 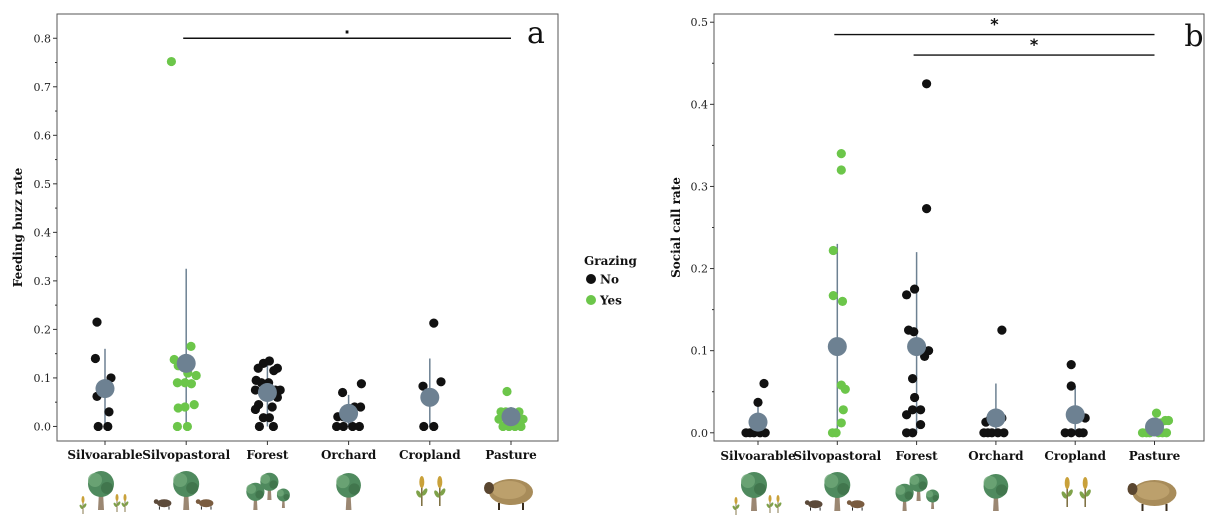 What do you see at coordinates (536, 33) in the screenshot?
I see `panel-letter: a` at bounding box center [536, 33].